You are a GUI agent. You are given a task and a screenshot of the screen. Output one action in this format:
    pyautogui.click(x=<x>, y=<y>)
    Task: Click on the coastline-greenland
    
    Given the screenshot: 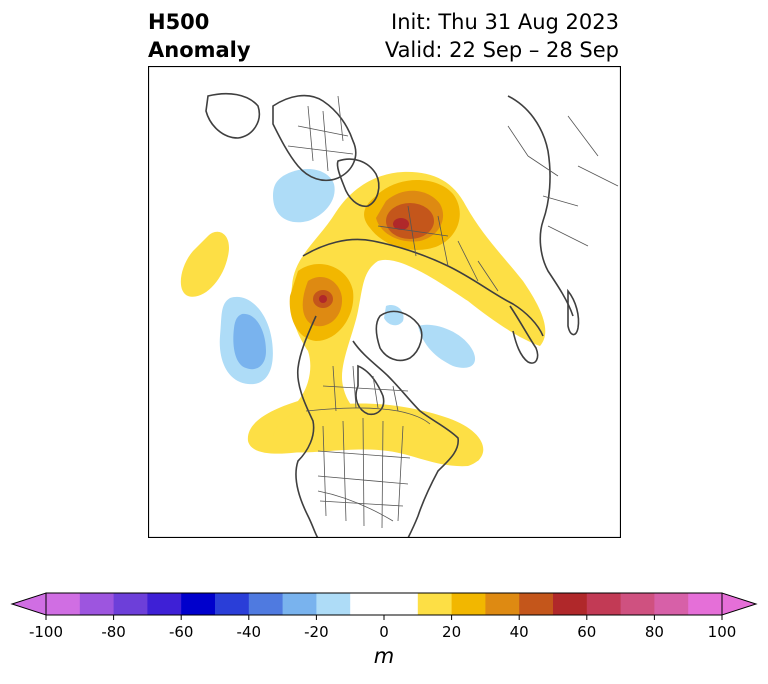 What is the action you would take?
    pyautogui.click(x=399, y=336)
    